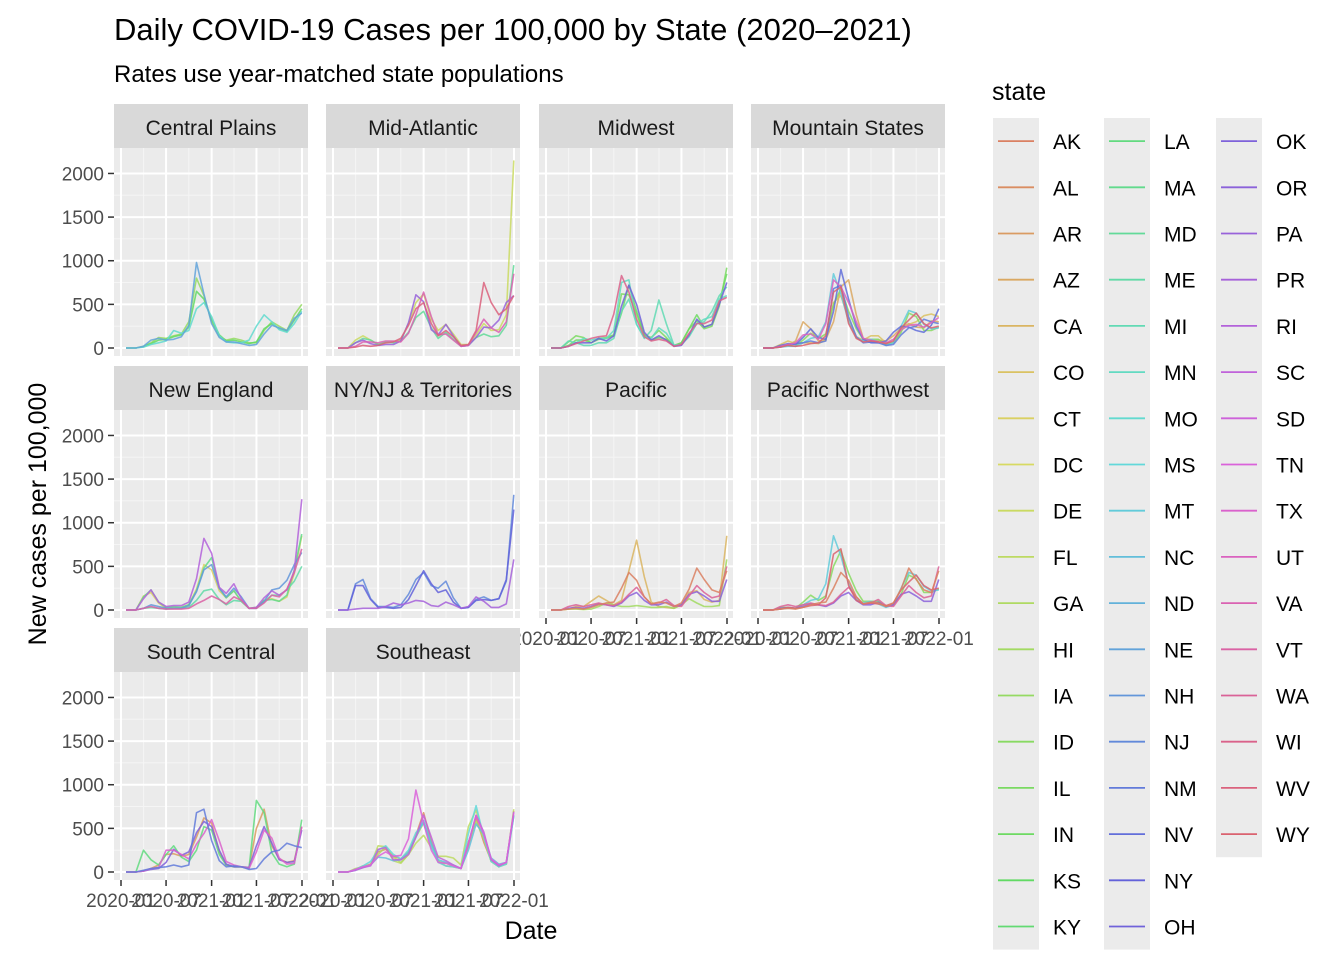 The image size is (1344, 960). Describe the element at coordinates (1068, 604) in the screenshot. I see `legend-label: GA` at that location.